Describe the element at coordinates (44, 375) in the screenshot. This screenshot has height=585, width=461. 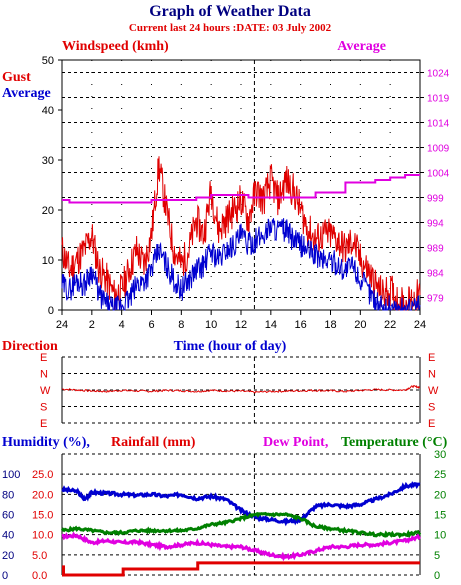
I see `dir-tick-label-left: N` at that location.